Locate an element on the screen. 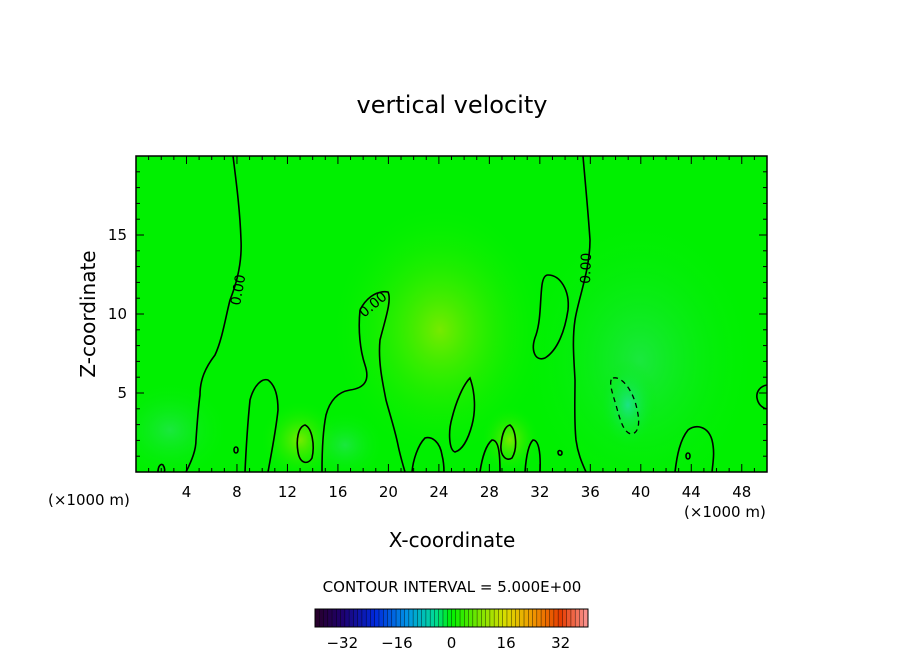 This screenshot has height=654, width=904. x-tick-label: 4 is located at coordinates (187, 492).